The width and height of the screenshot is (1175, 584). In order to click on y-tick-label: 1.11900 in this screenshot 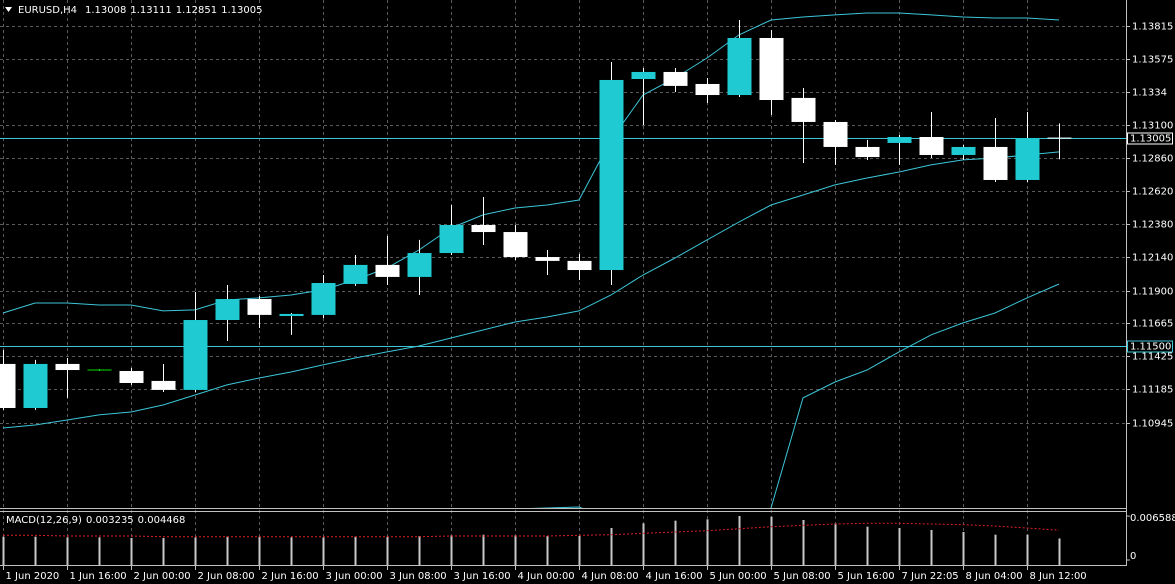, I will do `click(1152, 292)`.